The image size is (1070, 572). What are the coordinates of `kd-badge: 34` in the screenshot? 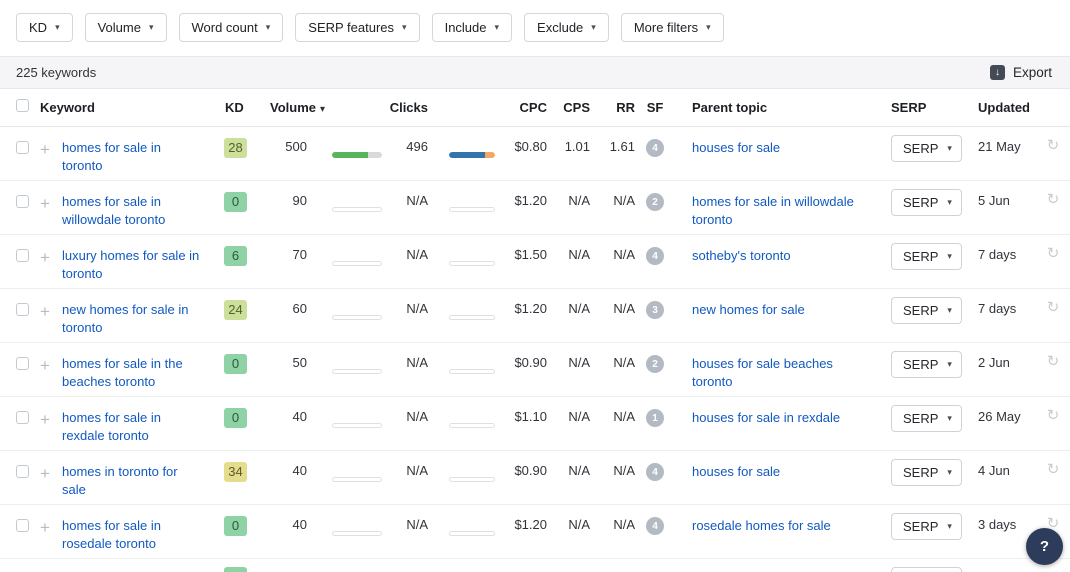 It's located at (235, 471).